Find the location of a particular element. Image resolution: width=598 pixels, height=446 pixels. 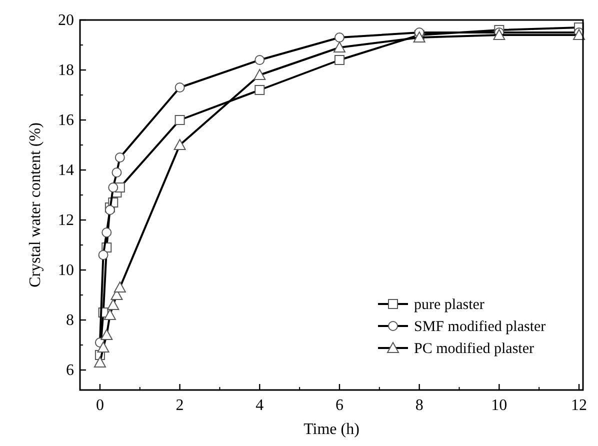

y-tick-label: 18 is located at coordinates (66, 70).